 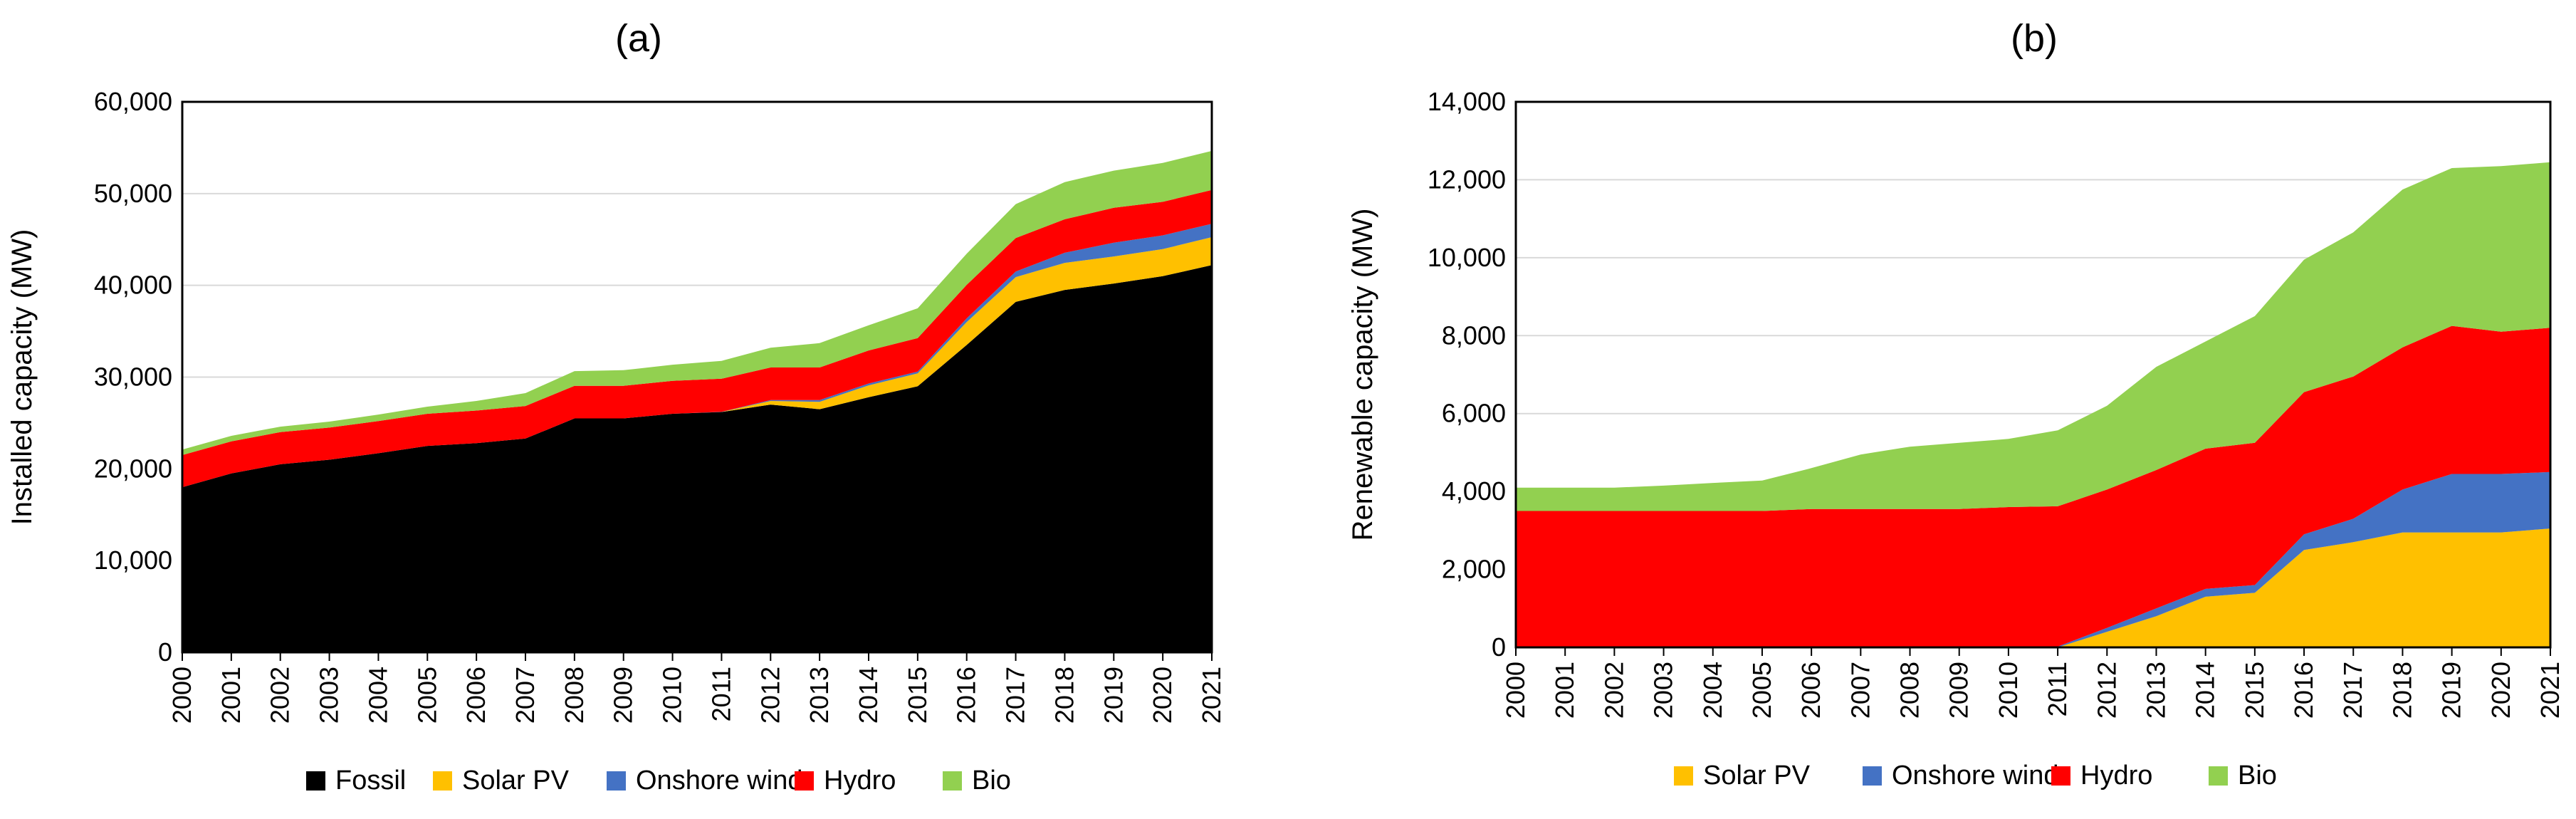 I want to click on y-tick-label: 12,000, so click(x=1467, y=179).